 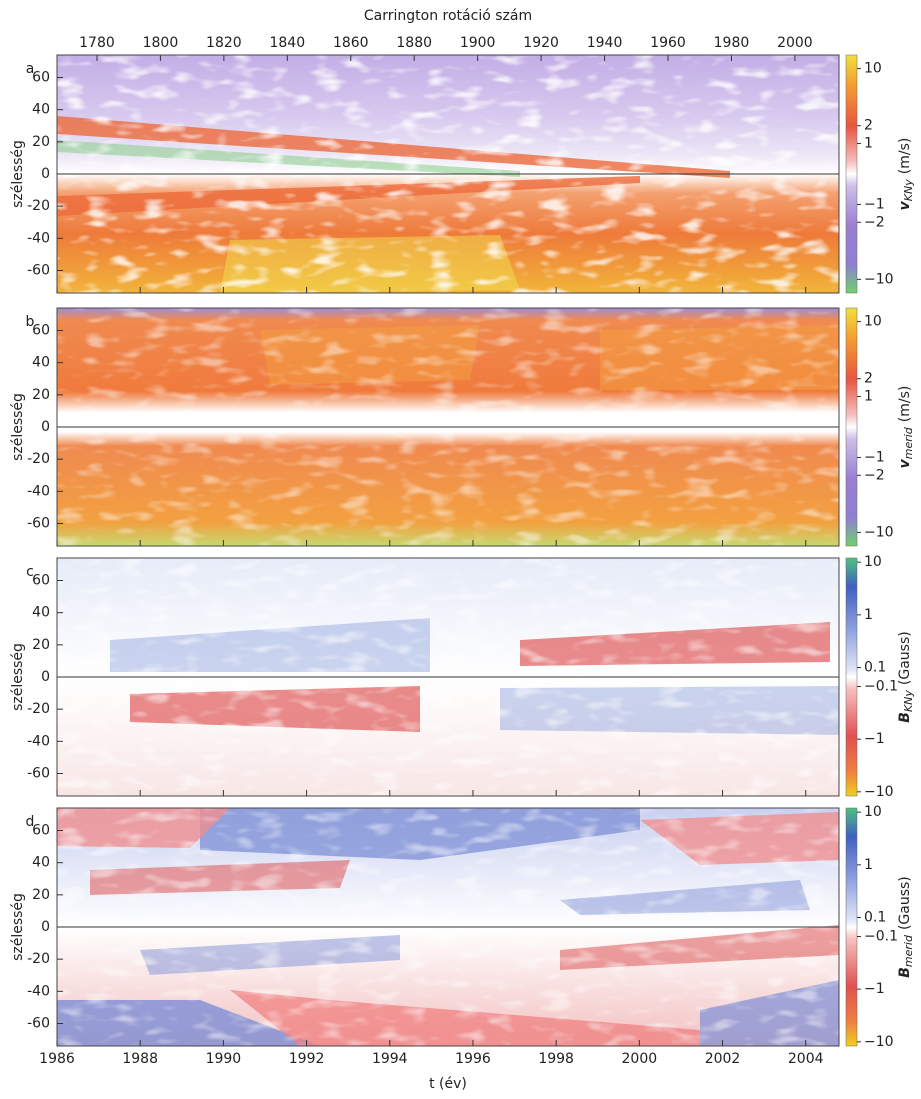 I want to click on x2-tick-label: 1980, so click(x=732, y=43).